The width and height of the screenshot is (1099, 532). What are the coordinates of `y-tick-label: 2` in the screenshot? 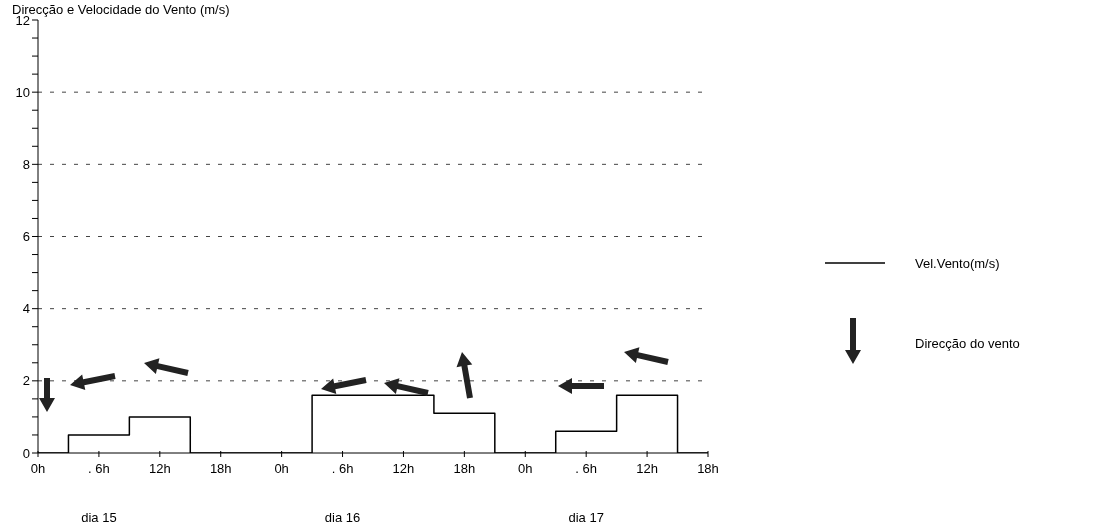 It's located at (26, 381).